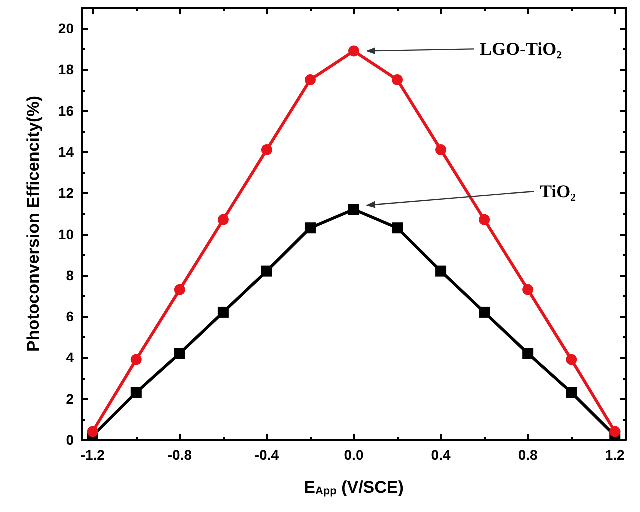 The image size is (640, 512). What do you see at coordinates (70, 358) in the screenshot?
I see `y-tick-label: 4` at bounding box center [70, 358].